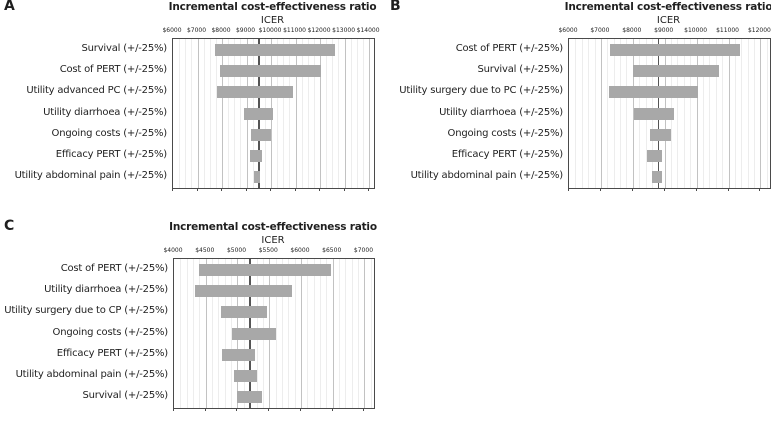  I want to click on x-tick-label: $10000, so click(696, 30).